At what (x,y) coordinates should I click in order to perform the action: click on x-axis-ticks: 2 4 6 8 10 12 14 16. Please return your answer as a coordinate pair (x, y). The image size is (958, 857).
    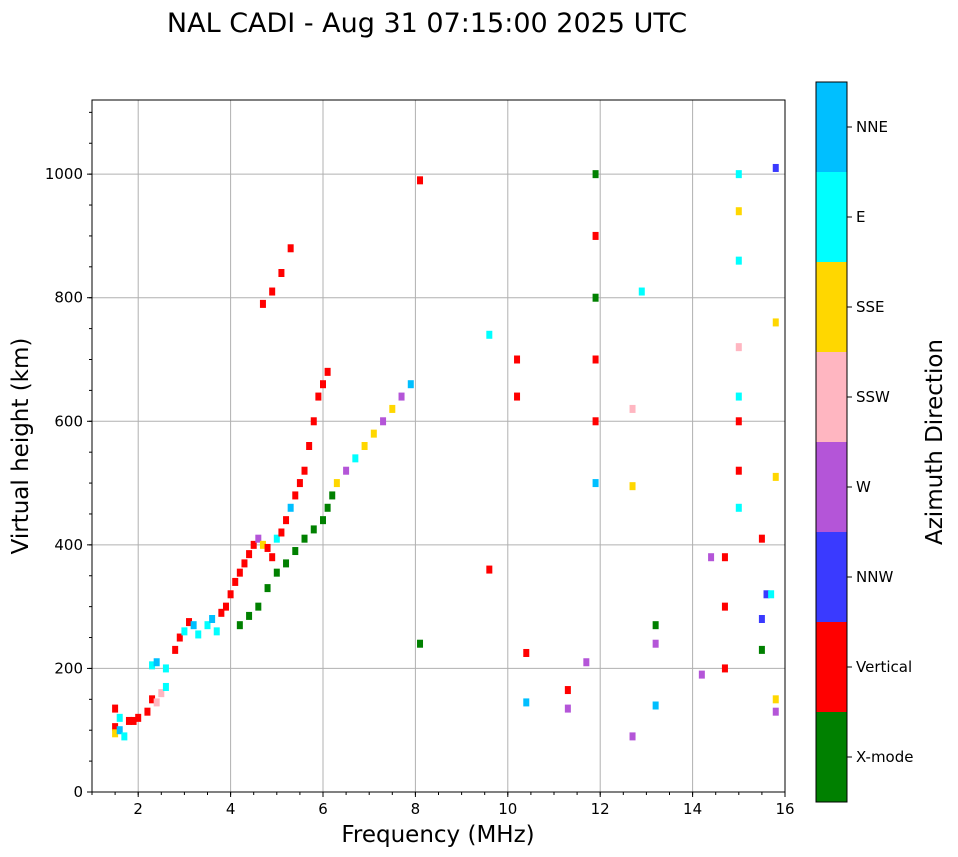
    Looking at the image, I should click on (443, 805).